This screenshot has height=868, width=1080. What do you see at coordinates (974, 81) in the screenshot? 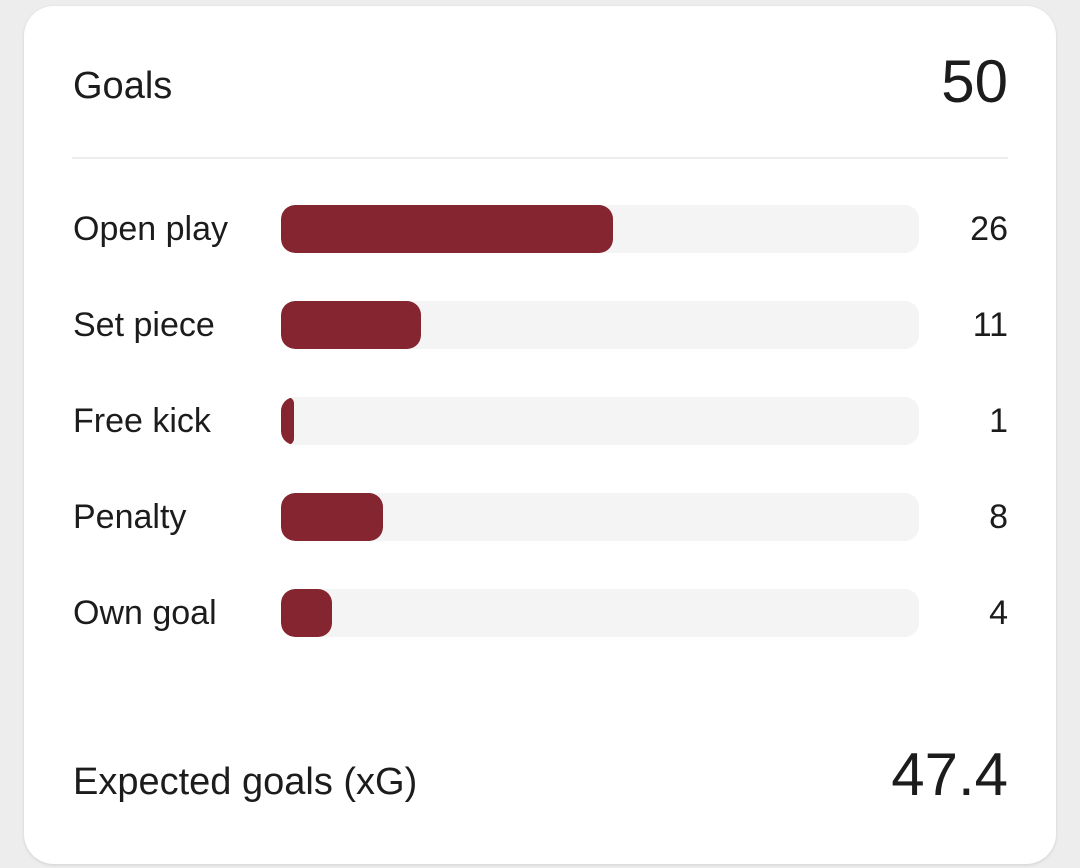
I see `goals-total: 50` at bounding box center [974, 81].